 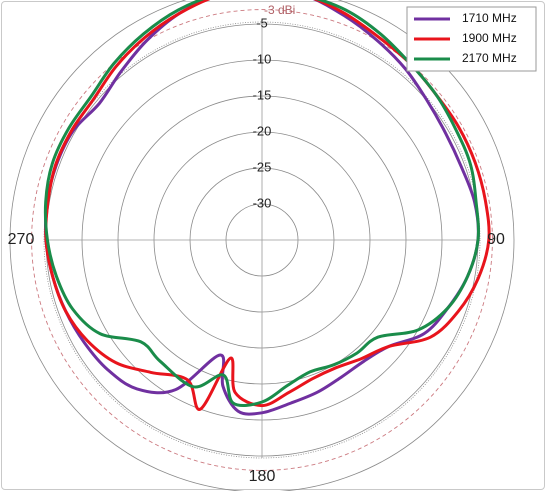 What do you see at coordinates (489, 38) in the screenshot?
I see `legend-entry: 1900 MHz` at bounding box center [489, 38].